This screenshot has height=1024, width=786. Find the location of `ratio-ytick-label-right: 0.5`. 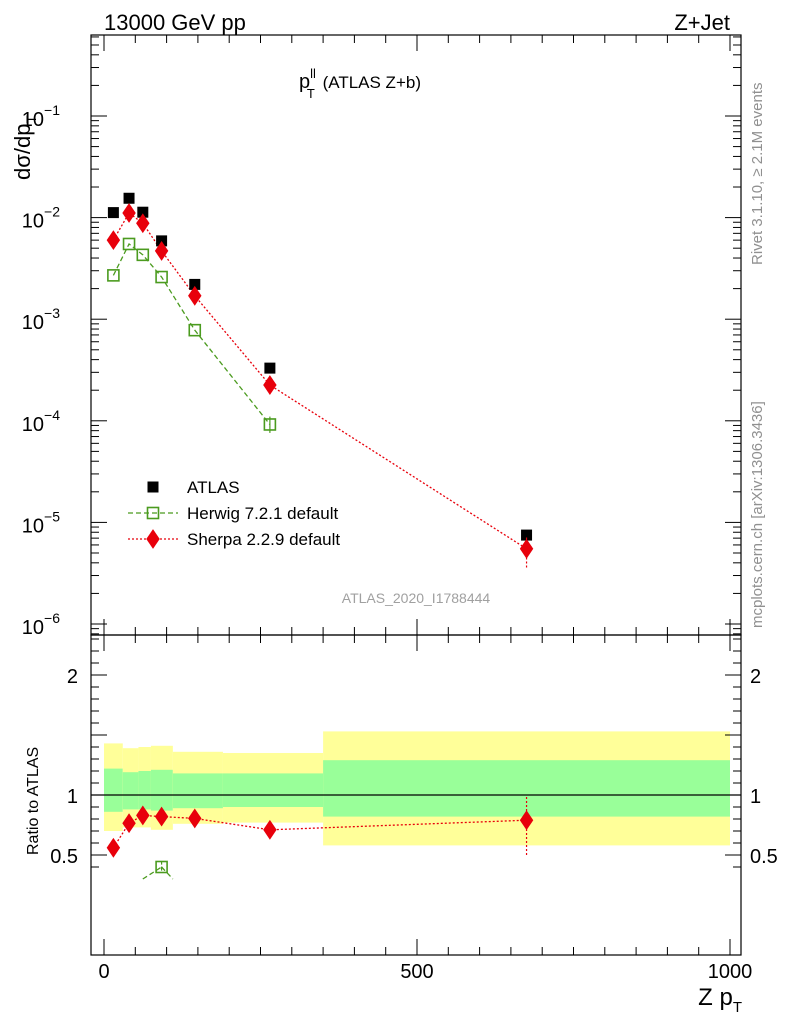

ratio-ytick-label-right: 0.5 is located at coordinates (764, 857).